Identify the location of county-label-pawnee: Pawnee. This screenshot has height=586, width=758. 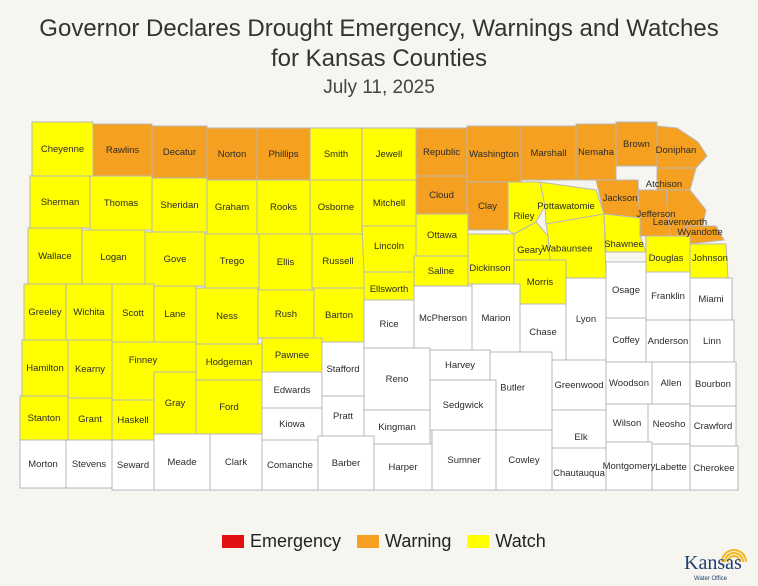
(292, 355).